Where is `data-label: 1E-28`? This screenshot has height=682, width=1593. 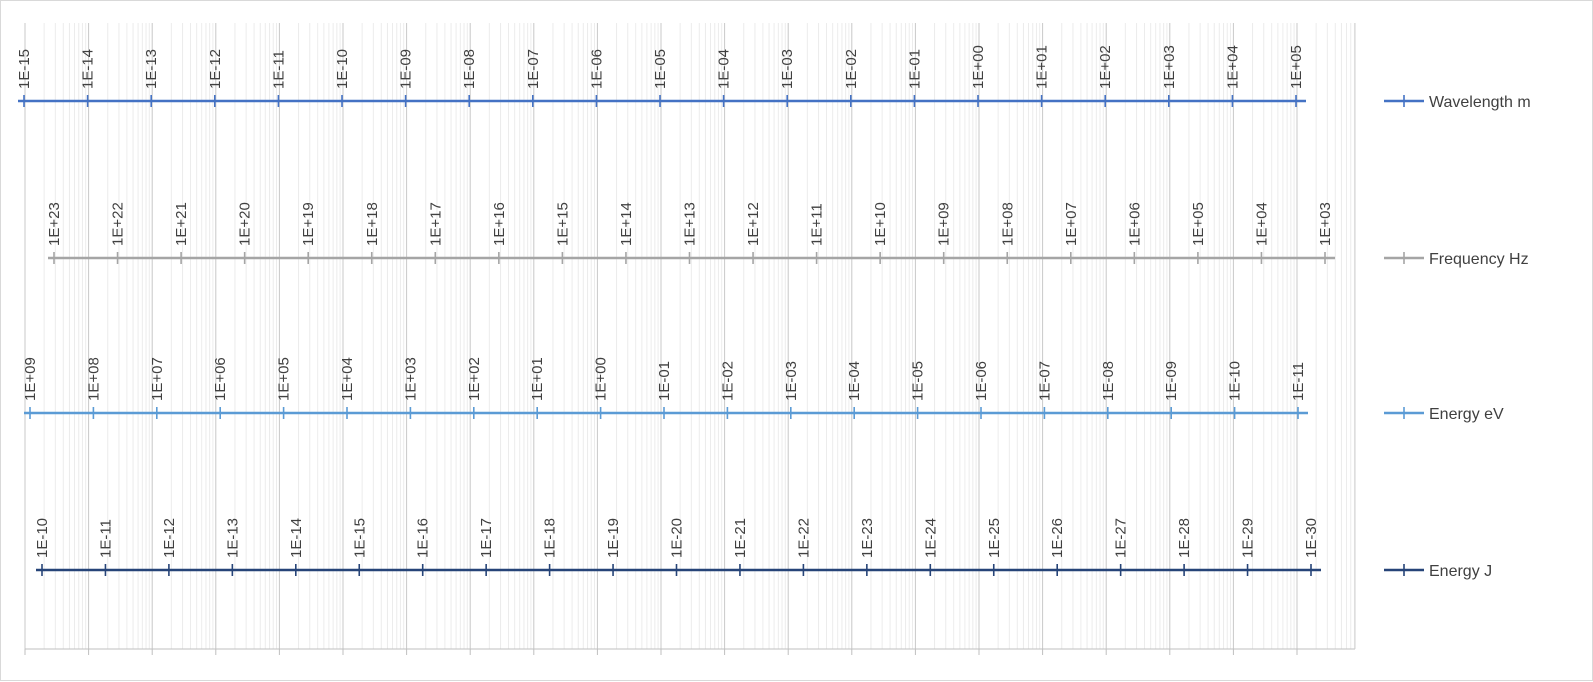 data-label: 1E-28 is located at coordinates (1184, 538).